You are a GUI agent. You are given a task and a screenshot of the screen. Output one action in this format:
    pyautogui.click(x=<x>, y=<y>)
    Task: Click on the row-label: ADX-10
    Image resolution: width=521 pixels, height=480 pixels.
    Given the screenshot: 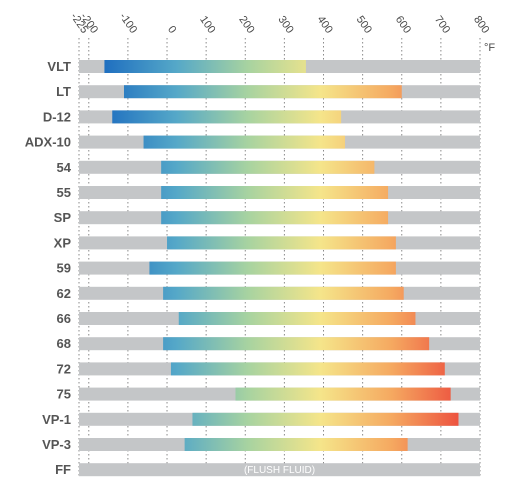 What is the action you would take?
    pyautogui.click(x=48, y=142)
    